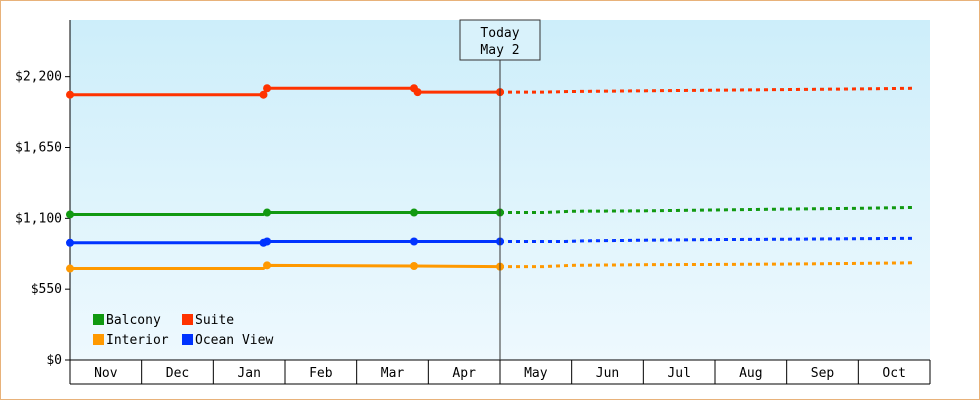 The height and width of the screenshot is (400, 980). Describe the element at coordinates (708, 210) in the screenshot. I see `forecast-line-balcony` at that location.